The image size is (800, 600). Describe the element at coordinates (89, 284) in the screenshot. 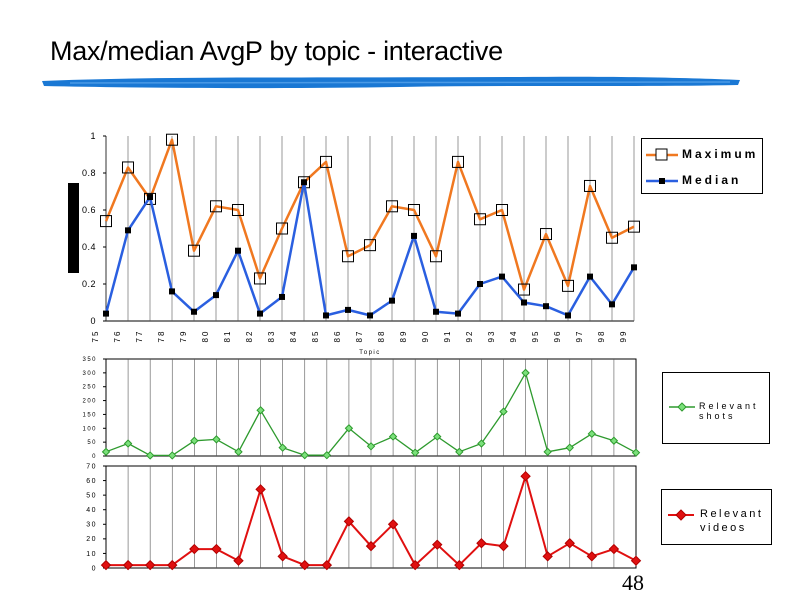

I see `y-tick-label: 0.2` at that location.